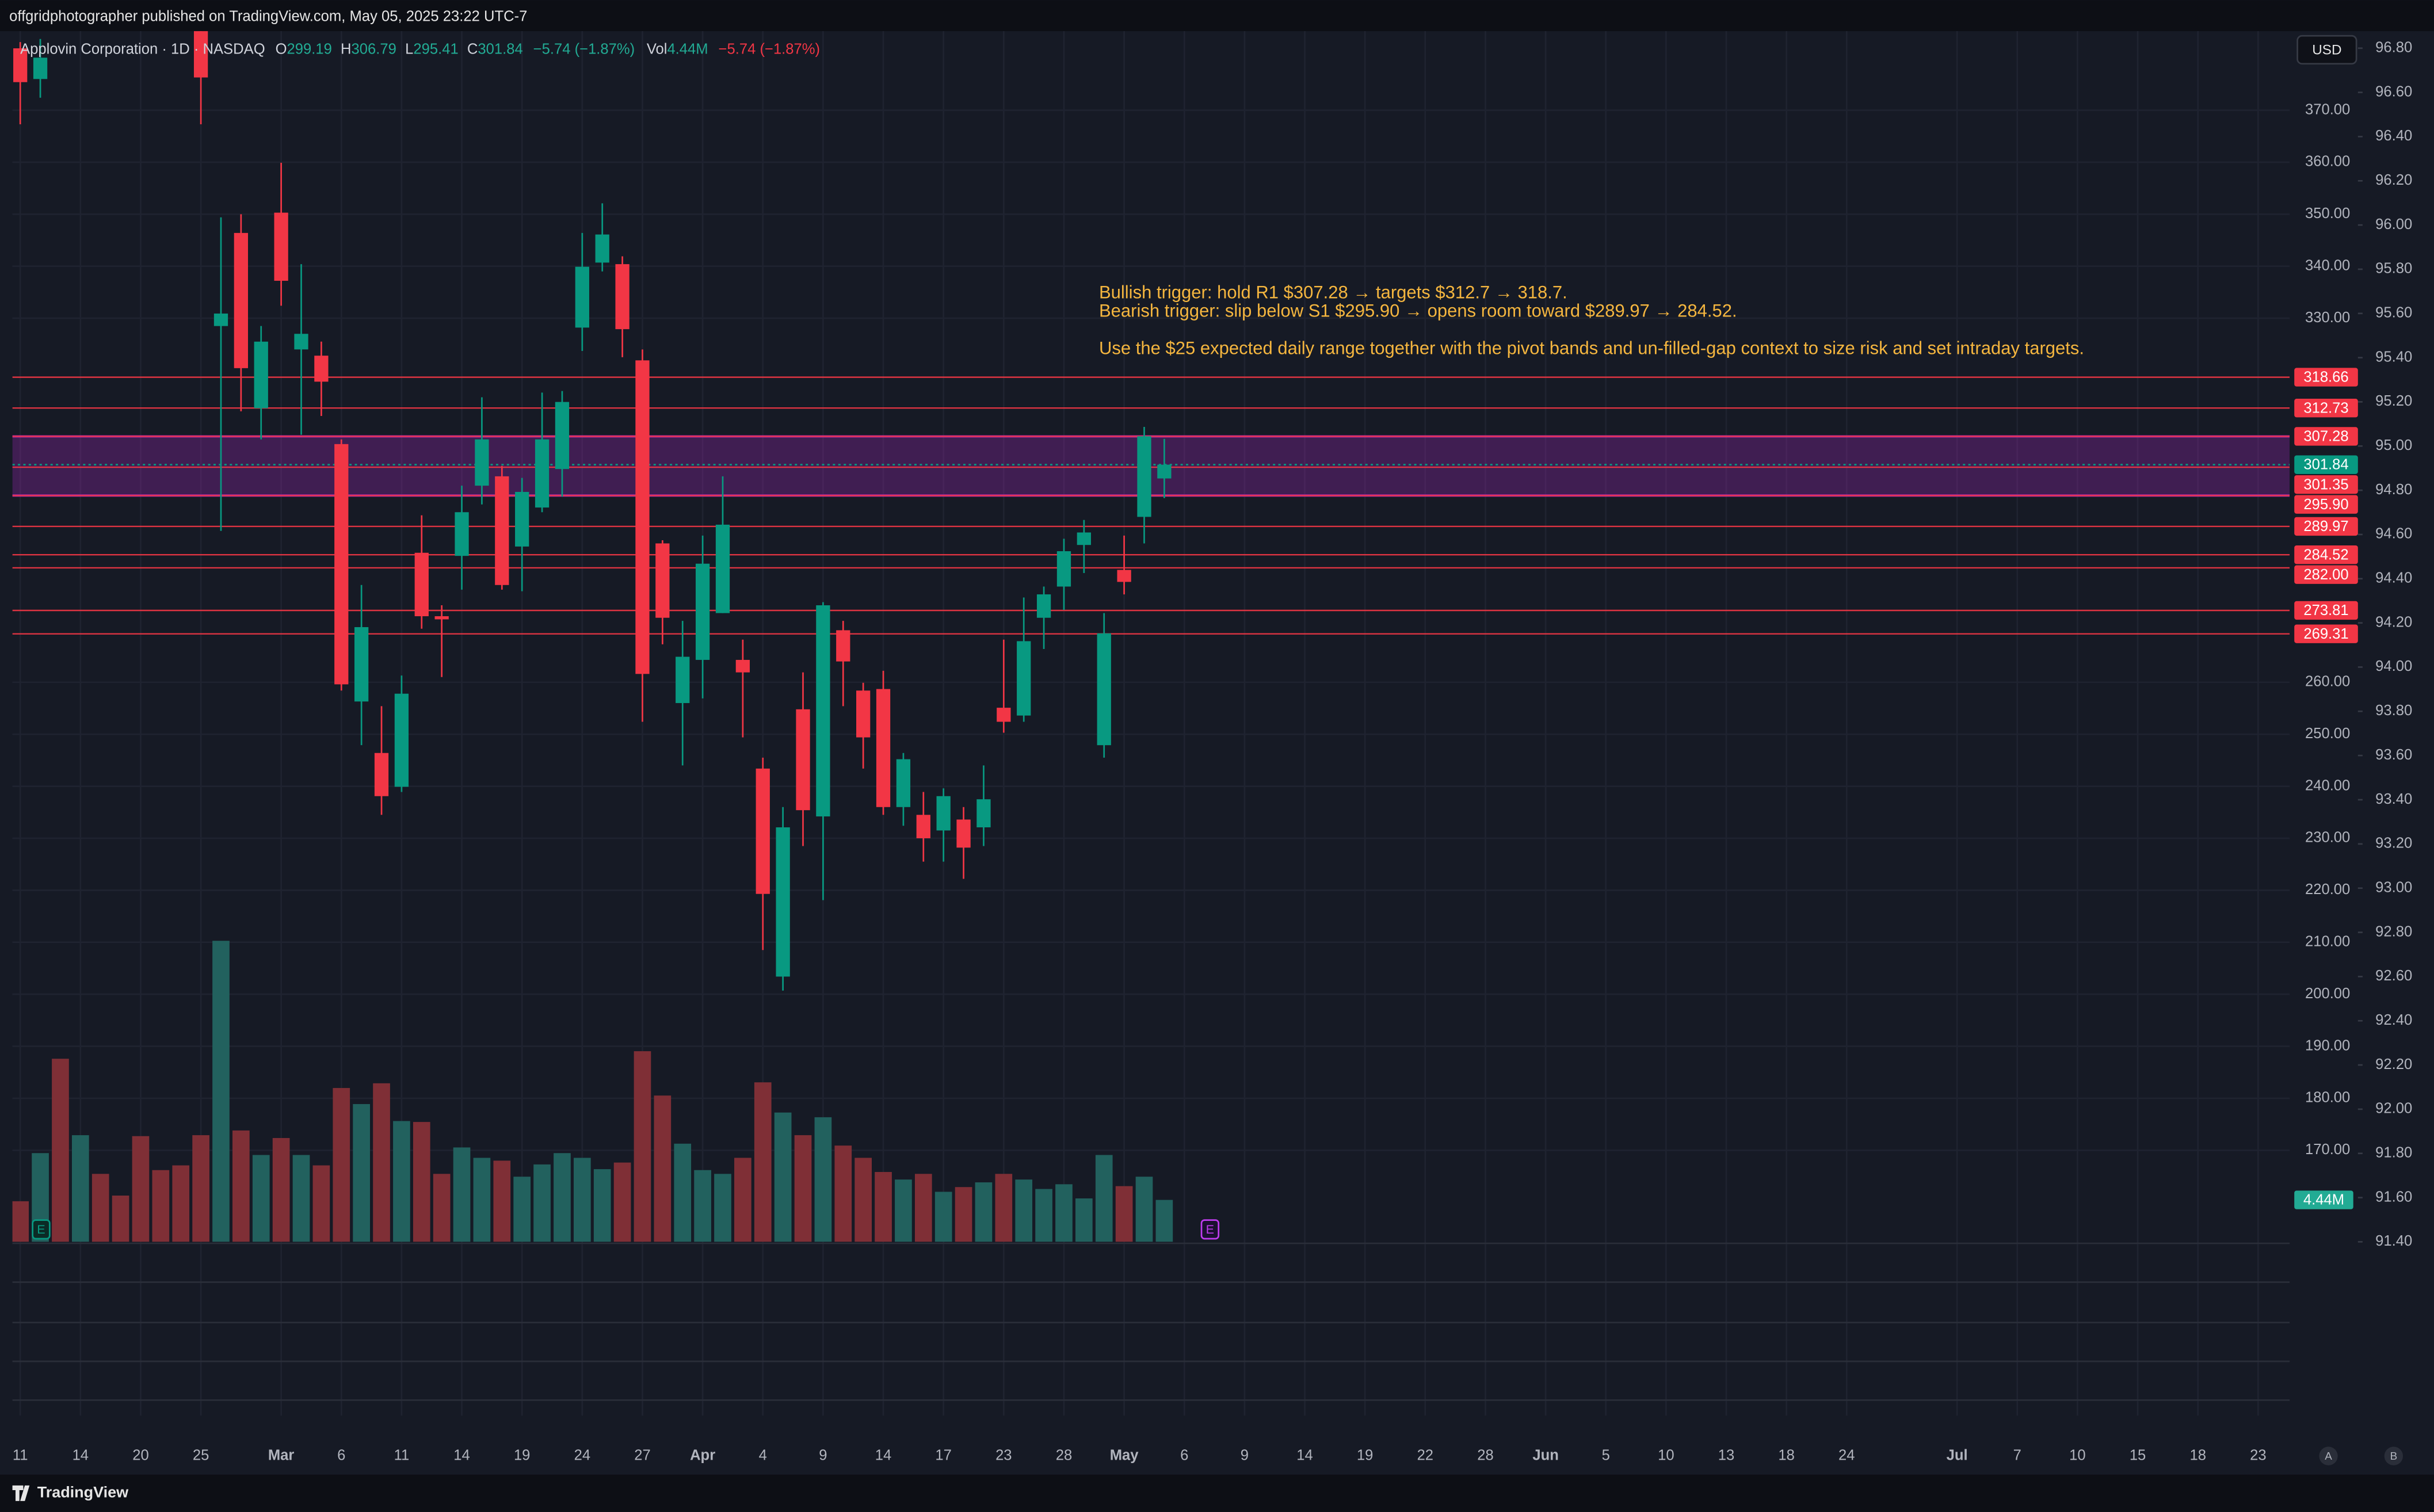 The width and height of the screenshot is (2434, 1512). Describe the element at coordinates (1426, 1455) in the screenshot. I see `x-tick-label: 22` at that location.